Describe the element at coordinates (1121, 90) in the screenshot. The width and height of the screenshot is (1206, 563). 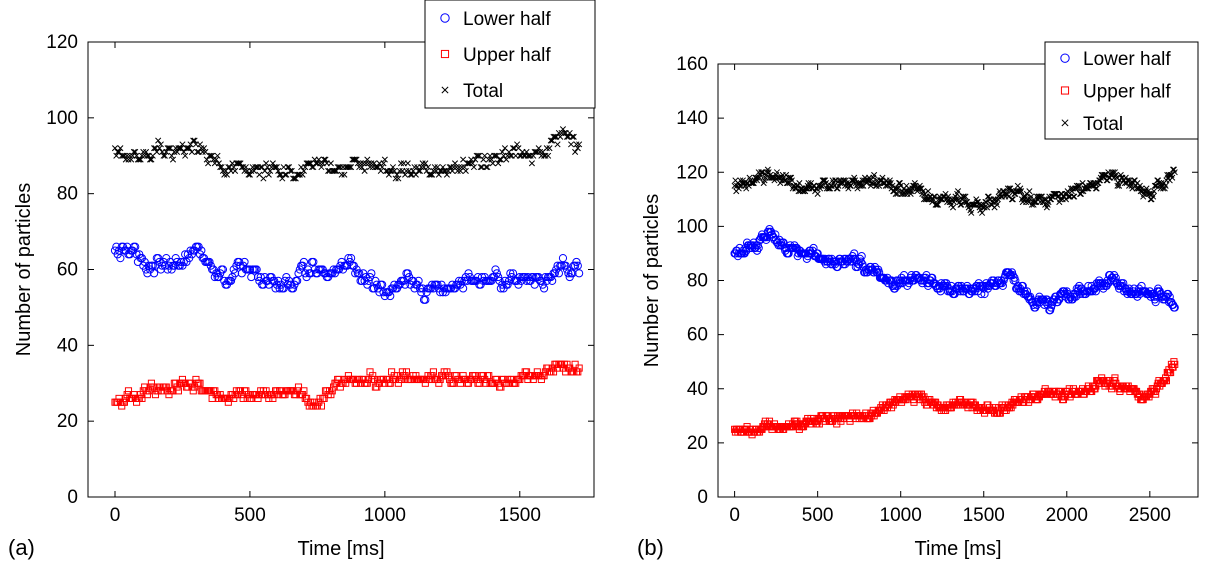
I see `legend-box-b` at that location.